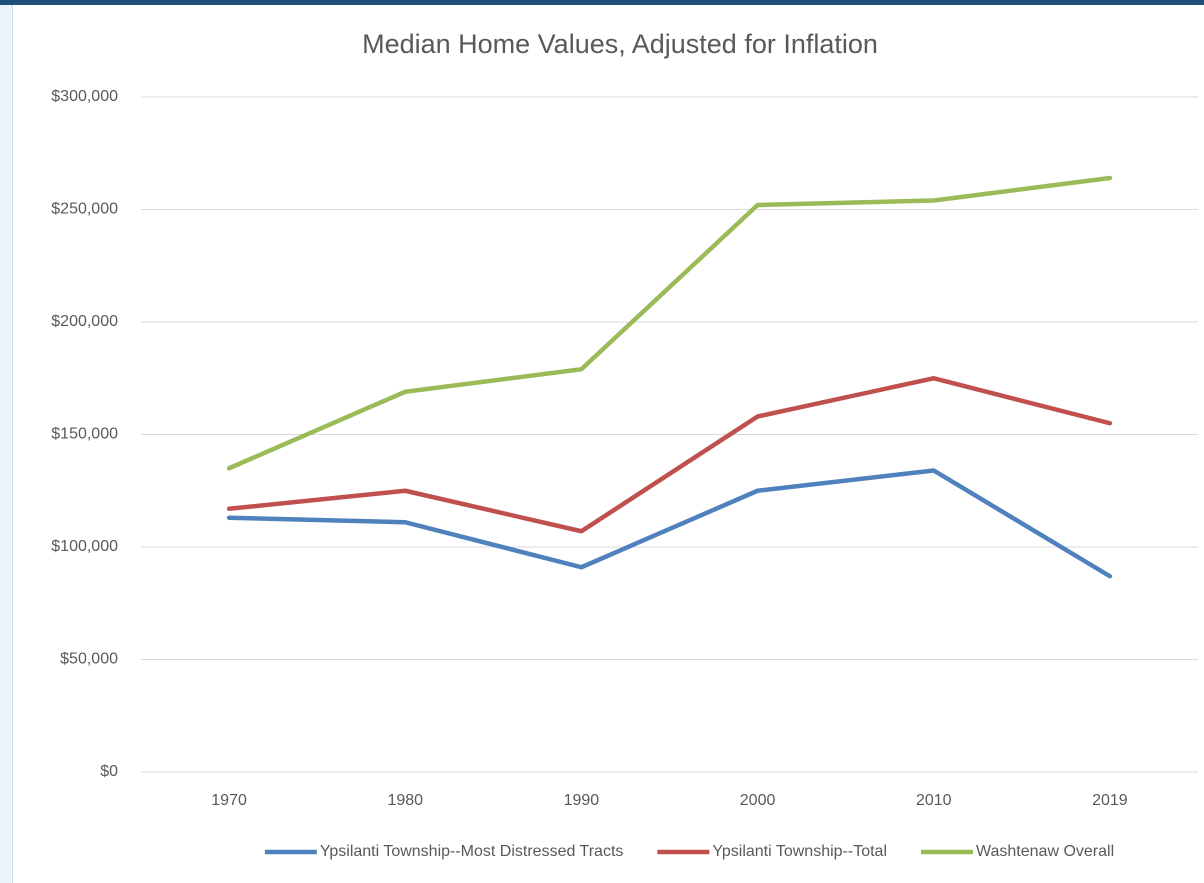 Image resolution: width=1204 pixels, height=883 pixels. I want to click on y-tick-label: $200,000, so click(84, 321).